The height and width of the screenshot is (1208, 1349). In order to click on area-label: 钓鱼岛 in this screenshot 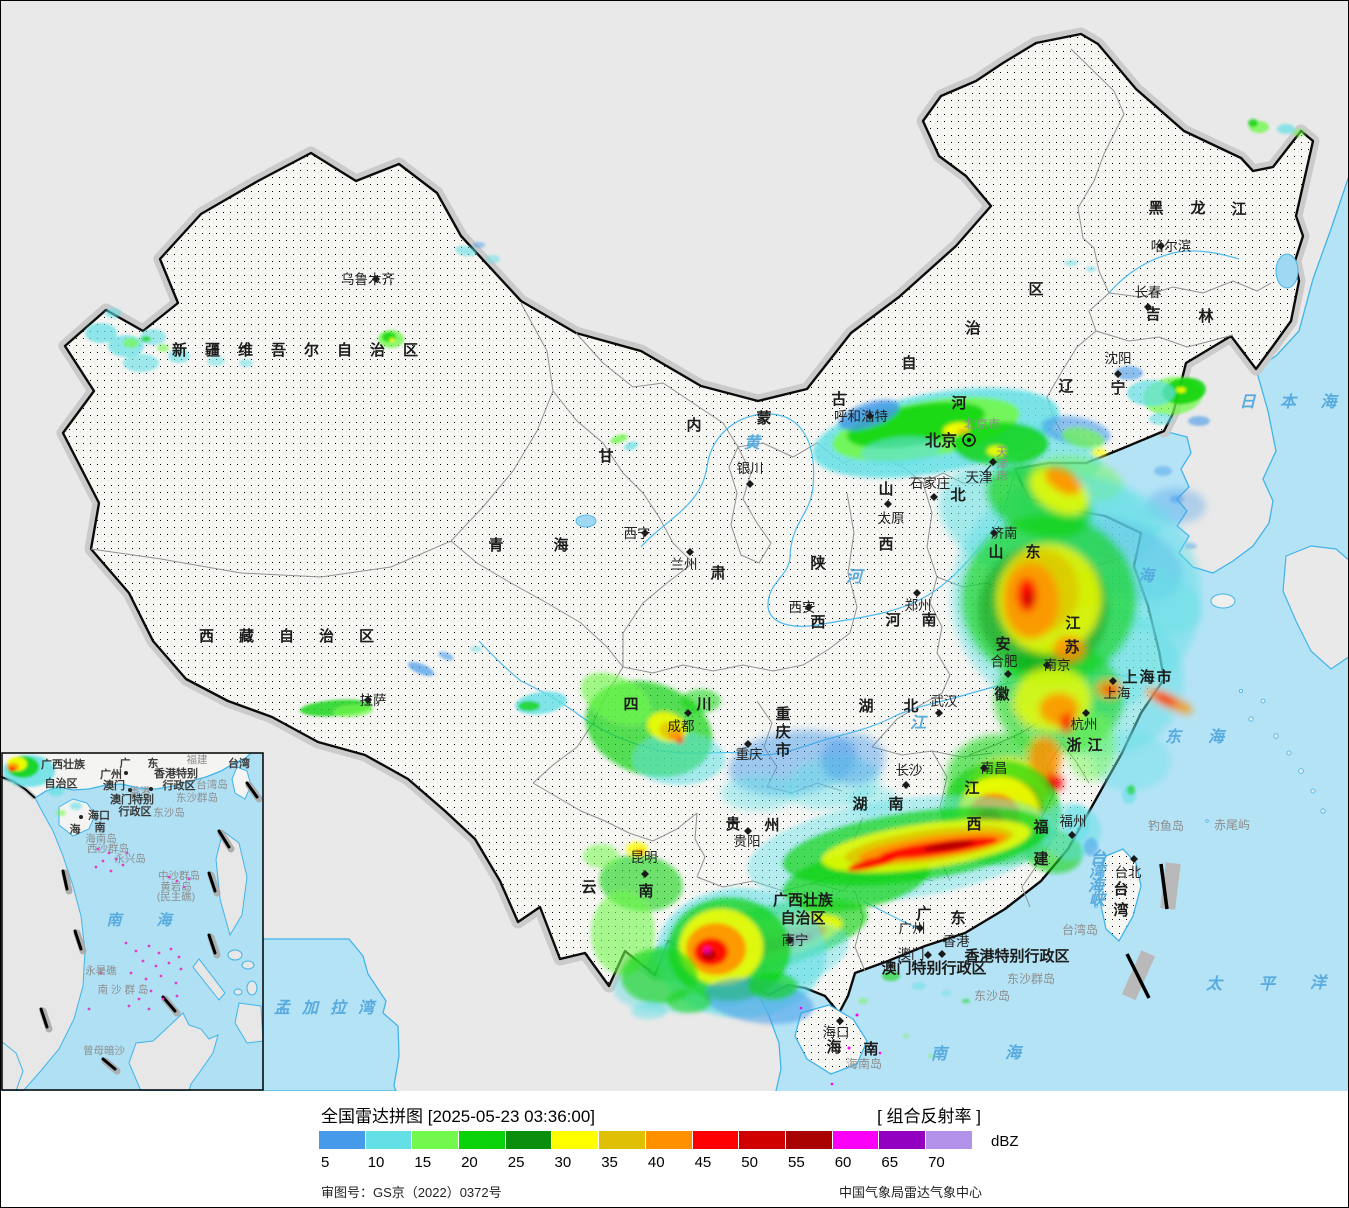, I will do `click(1166, 825)`.